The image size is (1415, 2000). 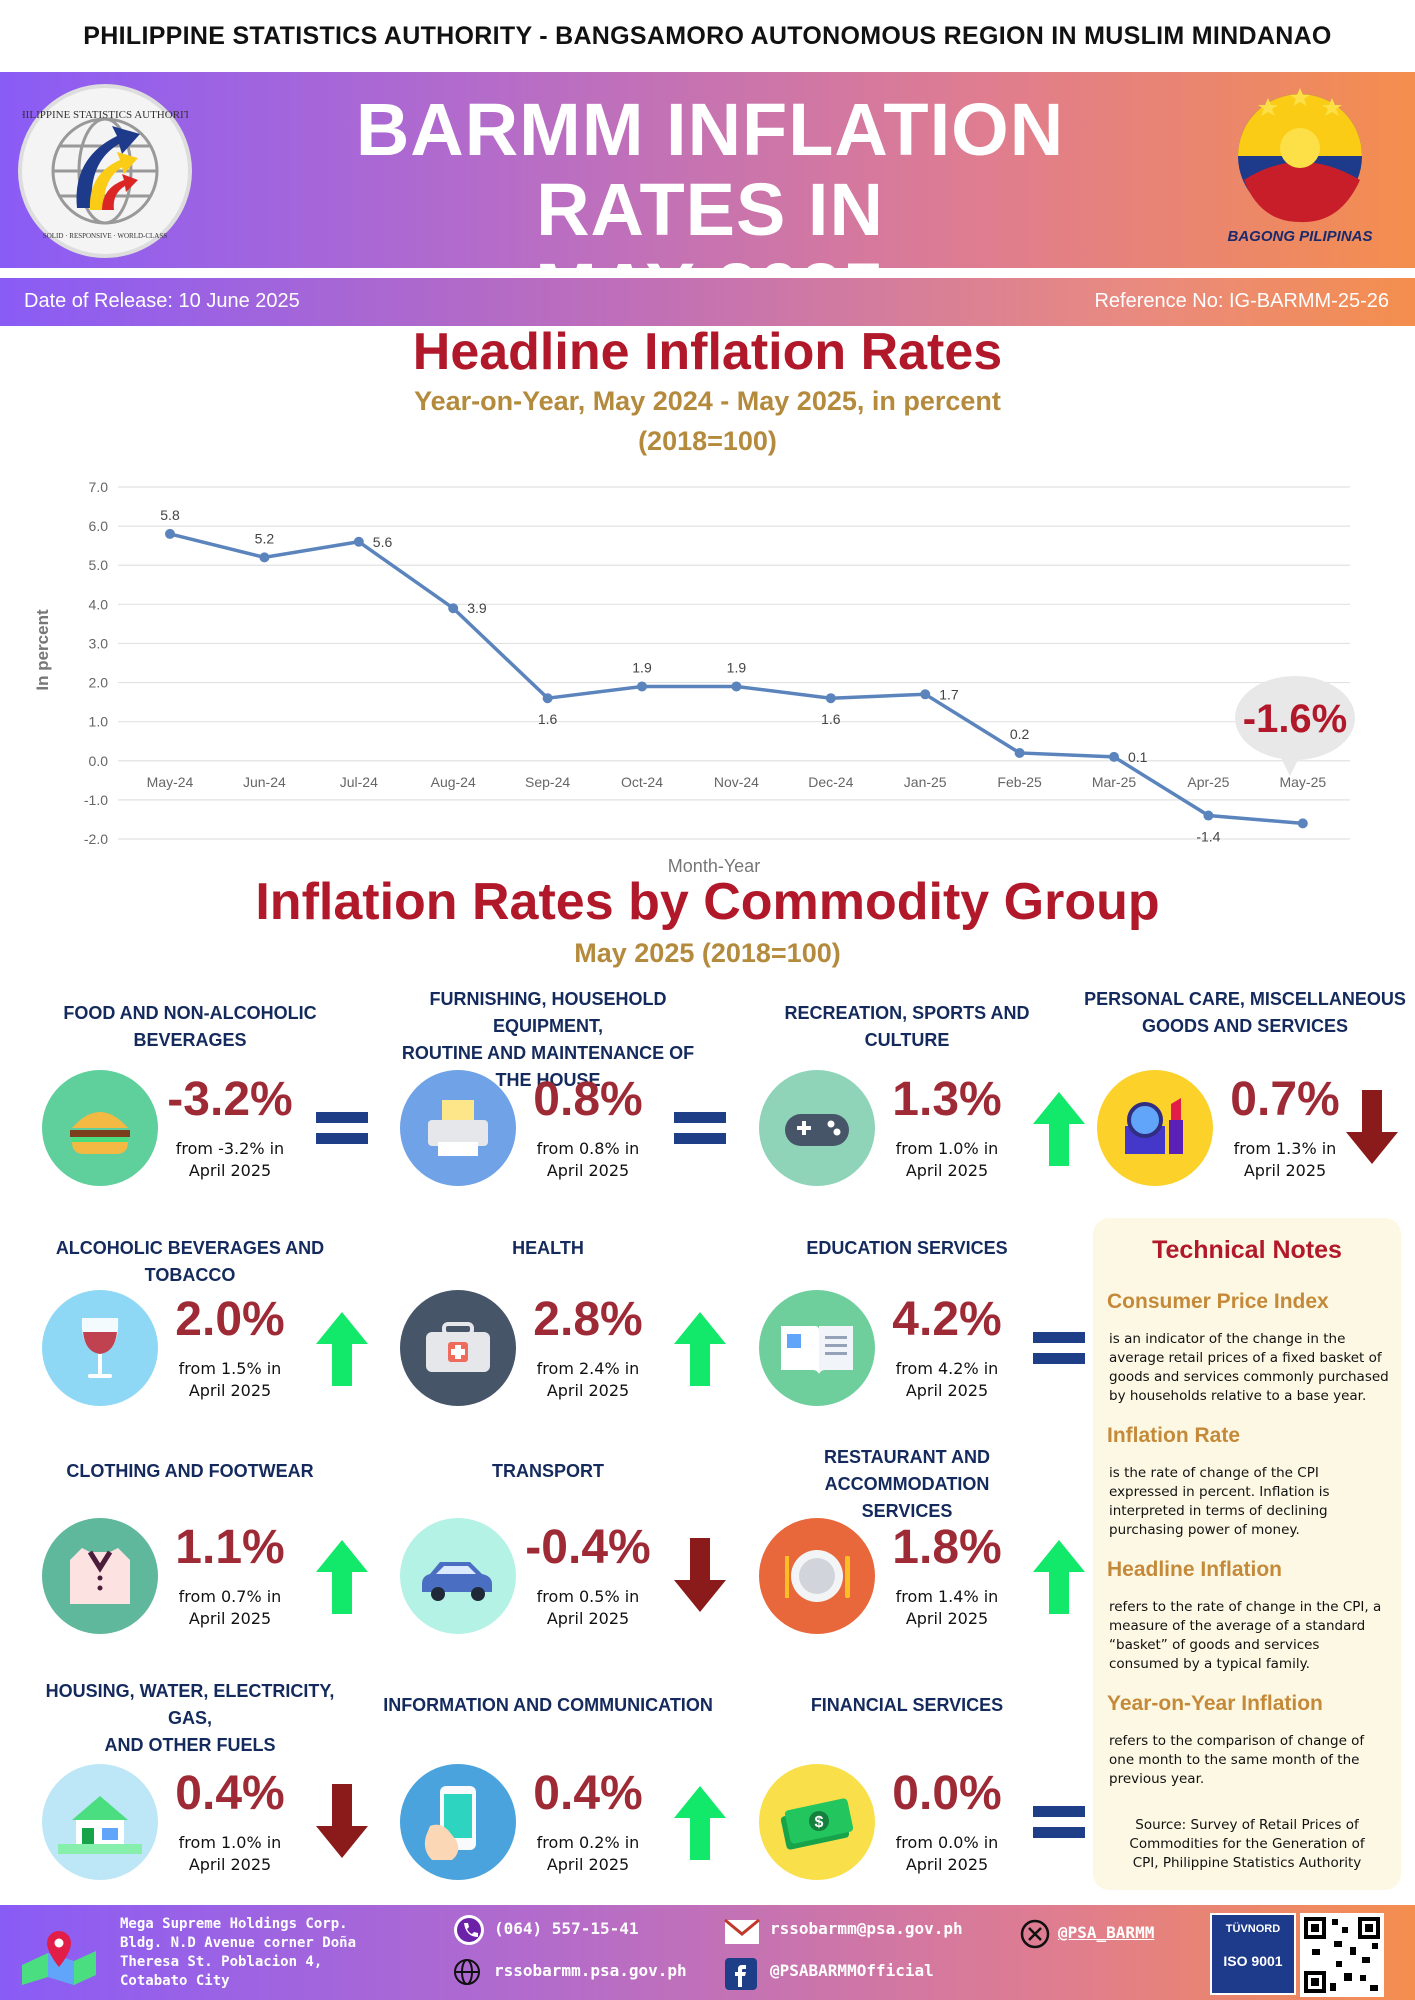 I want to click on map-pin-icon, so click(x=59, y=1958).